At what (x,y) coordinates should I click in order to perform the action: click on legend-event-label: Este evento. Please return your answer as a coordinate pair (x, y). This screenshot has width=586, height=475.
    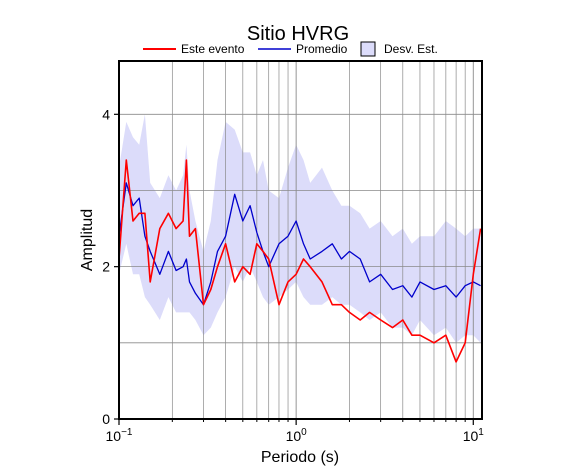
    Looking at the image, I should click on (213, 49).